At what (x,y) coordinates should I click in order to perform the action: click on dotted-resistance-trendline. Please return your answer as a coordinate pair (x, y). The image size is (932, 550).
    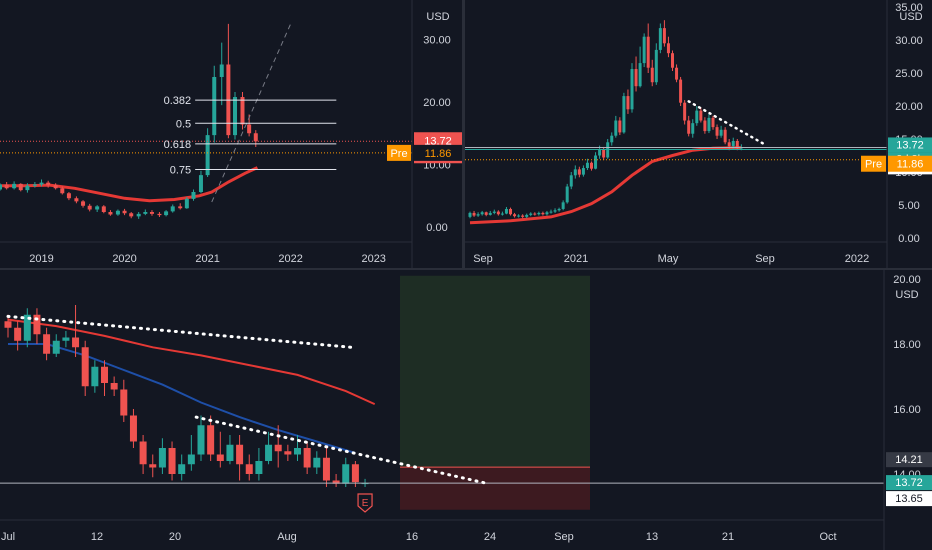
    Looking at the image, I should click on (727, 123).